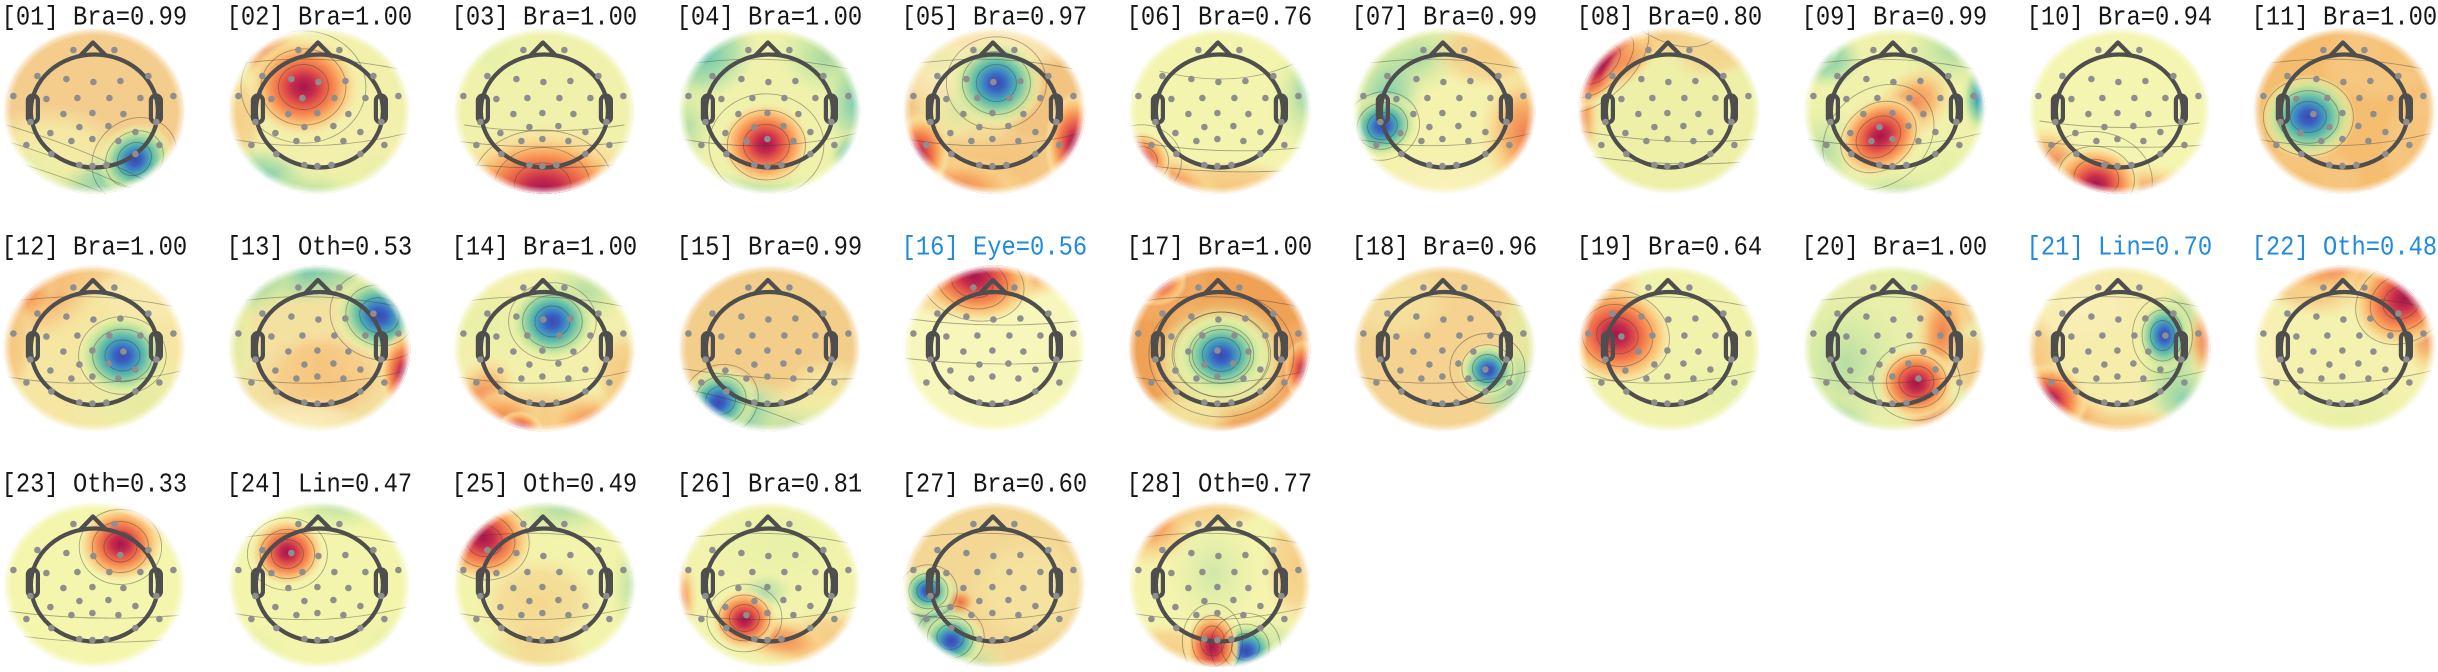  Describe the element at coordinates (1445, 249) in the screenshot. I see `svg-text: [18] Bra=0.96` at that location.